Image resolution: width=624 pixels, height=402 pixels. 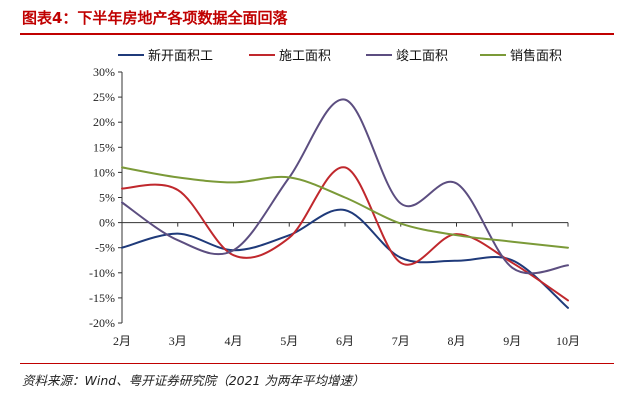 What do you see at coordinates (102, 323) in the screenshot?
I see `y-tick-label: -20%` at bounding box center [102, 323].